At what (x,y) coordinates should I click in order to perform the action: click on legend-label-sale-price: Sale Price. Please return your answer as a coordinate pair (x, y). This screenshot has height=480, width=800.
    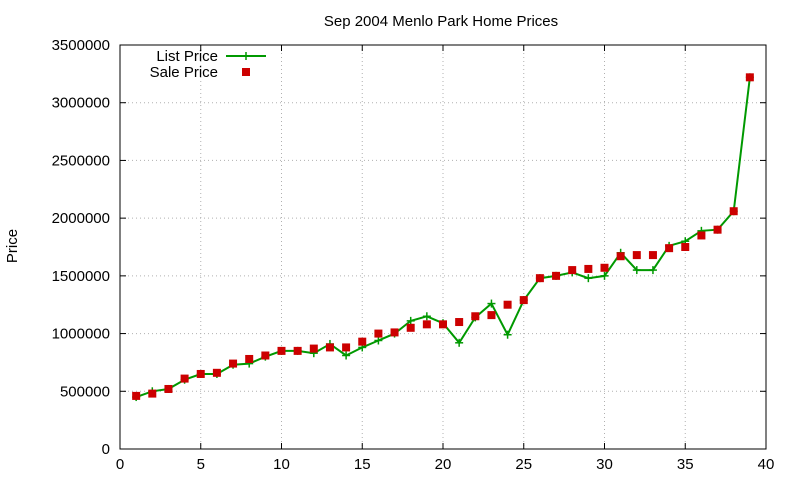
    Looking at the image, I should click on (184, 72).